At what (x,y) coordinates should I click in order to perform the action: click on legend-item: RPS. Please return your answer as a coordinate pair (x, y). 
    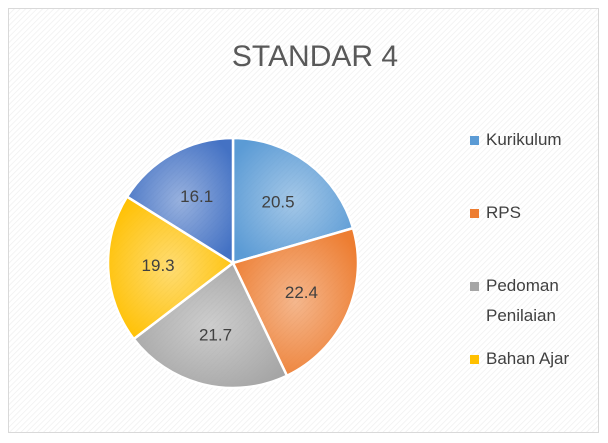
    Looking at the image, I should click on (532, 213).